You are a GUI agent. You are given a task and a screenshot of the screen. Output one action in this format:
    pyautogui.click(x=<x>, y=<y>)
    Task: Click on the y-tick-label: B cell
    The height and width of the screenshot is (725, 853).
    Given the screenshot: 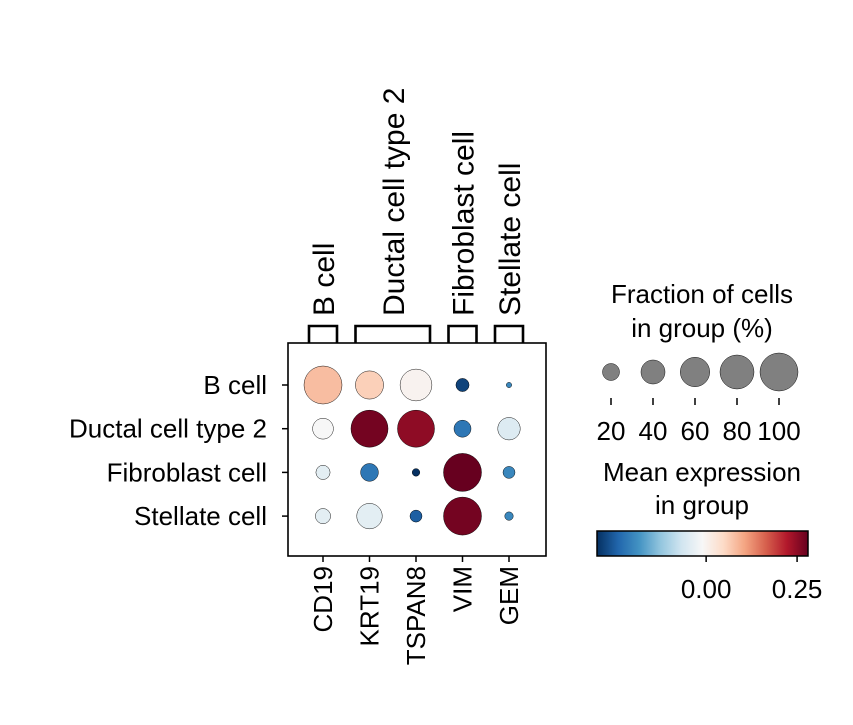 What is the action you would take?
    pyautogui.click(x=235, y=385)
    